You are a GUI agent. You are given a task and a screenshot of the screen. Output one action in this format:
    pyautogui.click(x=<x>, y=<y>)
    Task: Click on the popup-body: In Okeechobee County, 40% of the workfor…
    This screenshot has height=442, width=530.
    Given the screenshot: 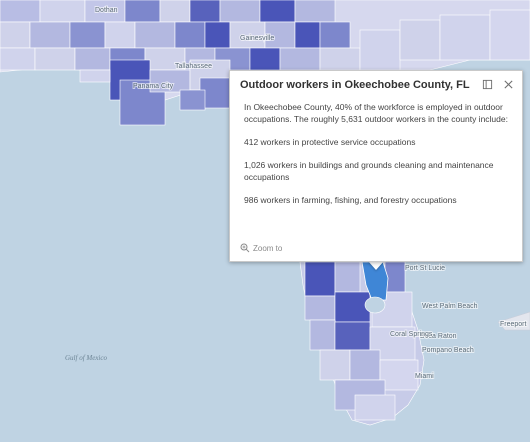 What is the action you would take?
    pyautogui.click(x=379, y=159)
    